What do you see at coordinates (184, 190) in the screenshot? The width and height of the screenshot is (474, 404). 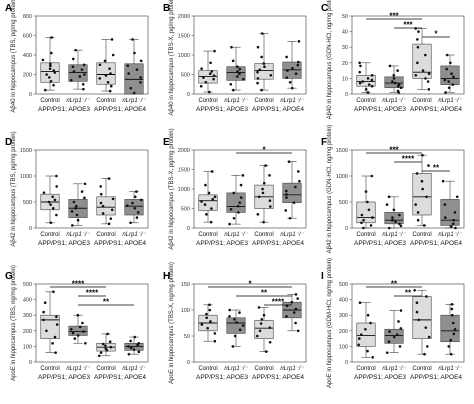 I see `y-tick-label: 1000` at bounding box center [184, 190].